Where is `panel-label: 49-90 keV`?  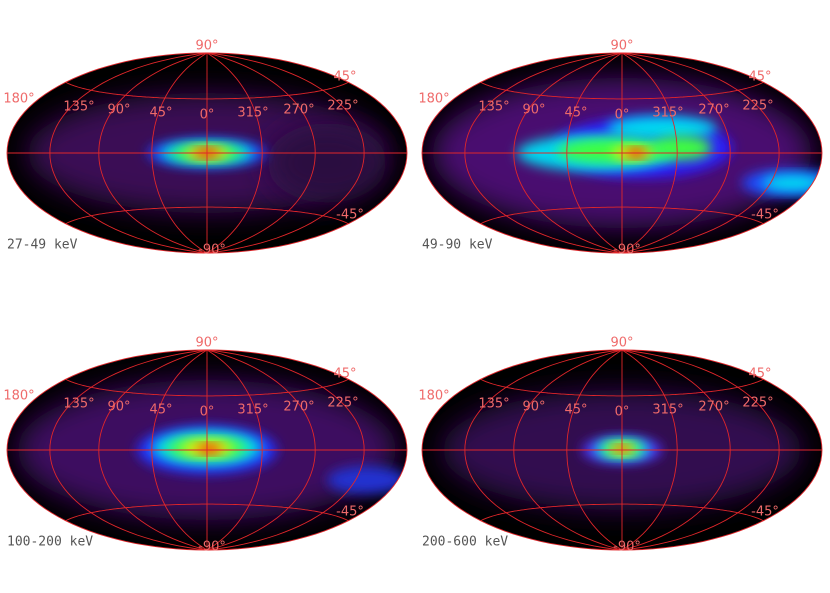
panel-label: 49-90 keV is located at coordinates (457, 245).